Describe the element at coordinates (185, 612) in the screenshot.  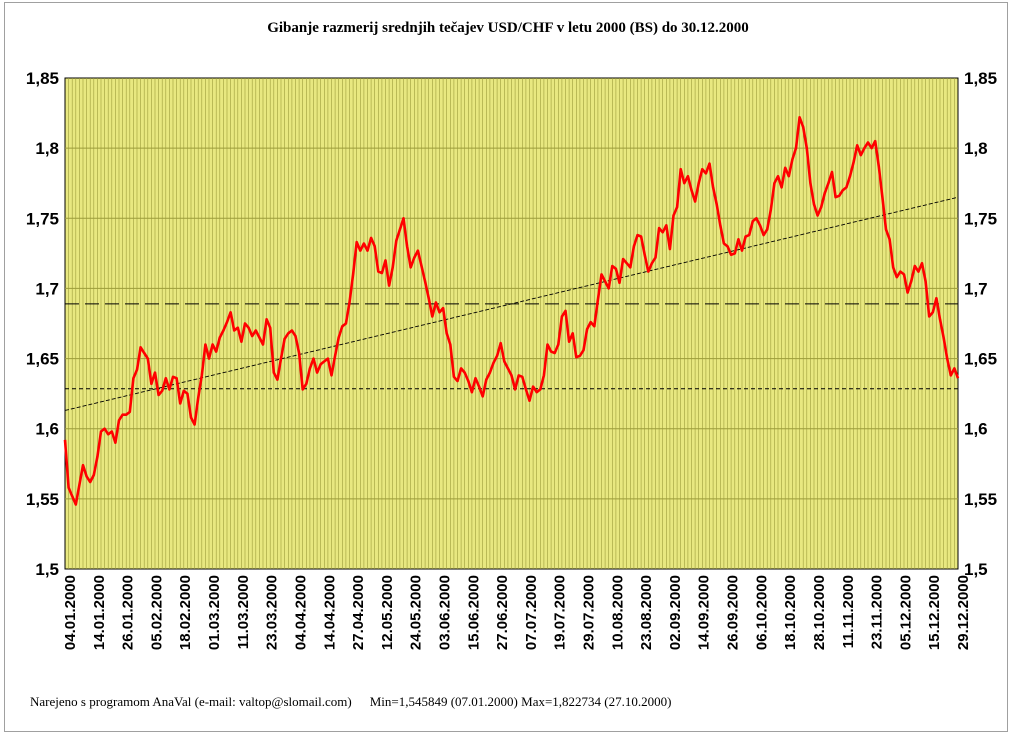
I see `x-tick-label: 18.02.2000` at that location.